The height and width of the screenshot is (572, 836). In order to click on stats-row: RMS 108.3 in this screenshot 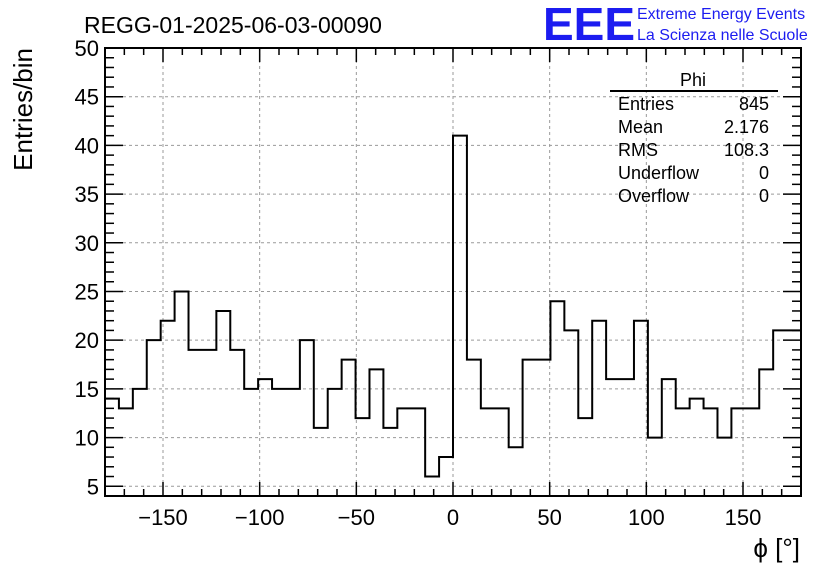, I will do `click(693, 150)`.